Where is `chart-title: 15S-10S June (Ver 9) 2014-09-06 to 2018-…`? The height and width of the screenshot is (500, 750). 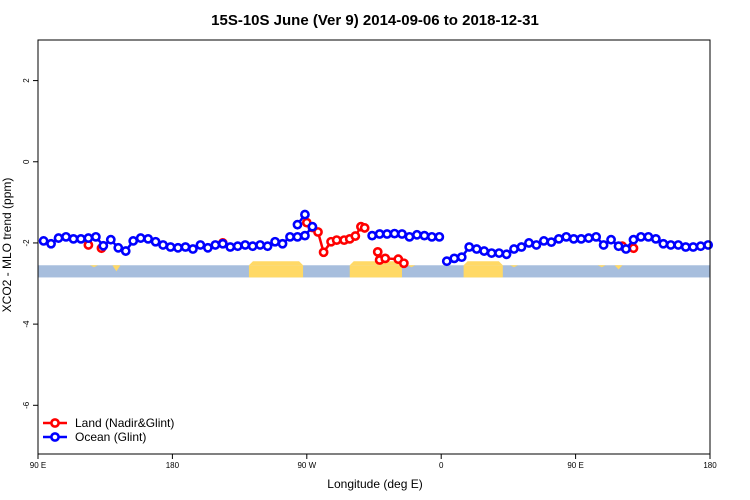
chart-title: 15S-10S June (Ver 9) 2014-09-06 to 2018-… is located at coordinates (375, 20).